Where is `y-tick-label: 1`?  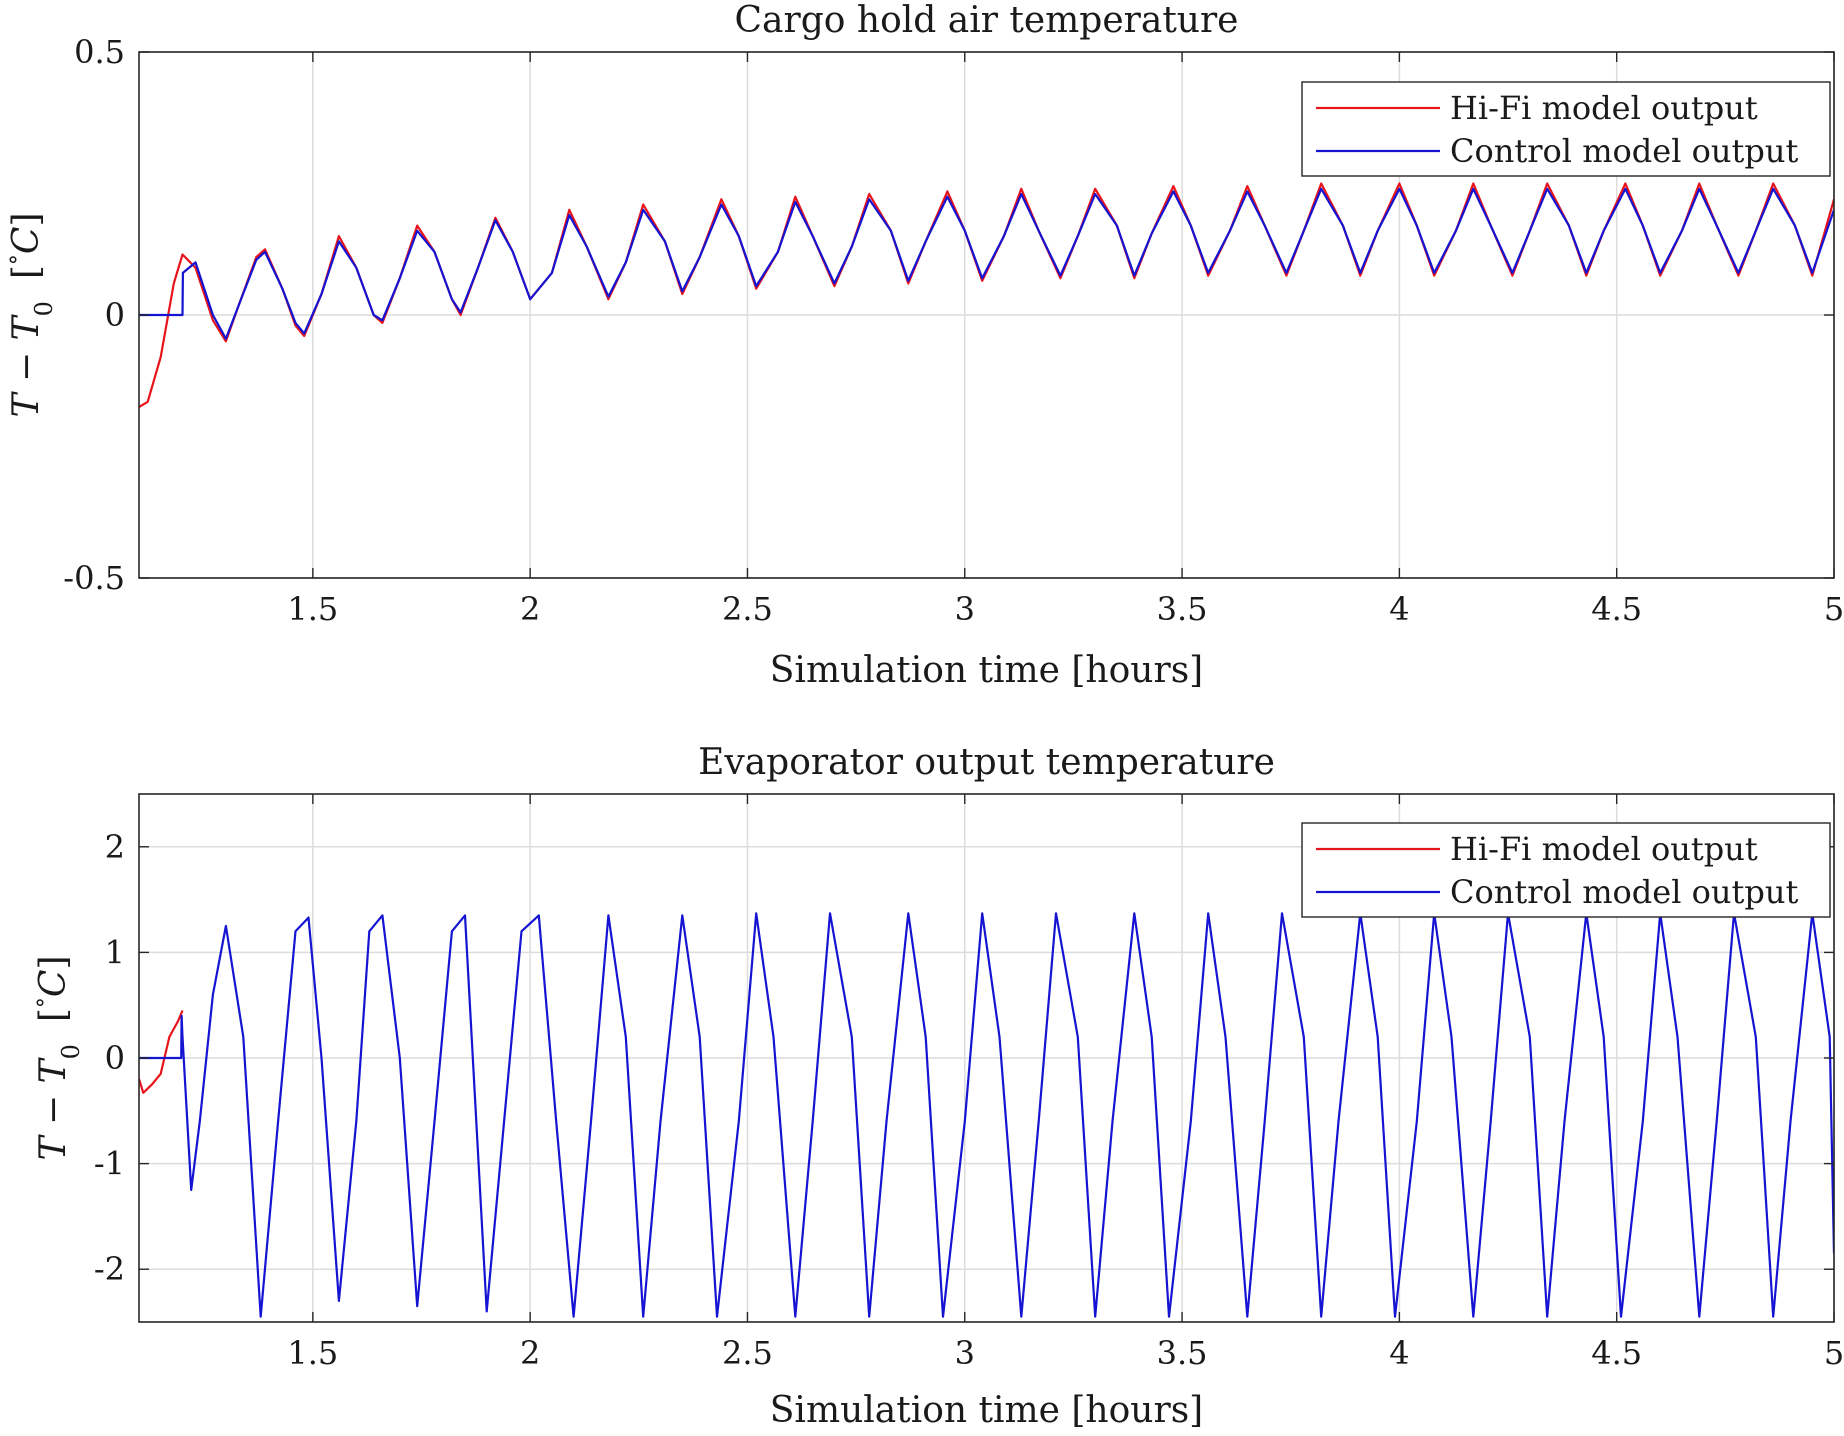 y-tick-label: 1 is located at coordinates (115, 952).